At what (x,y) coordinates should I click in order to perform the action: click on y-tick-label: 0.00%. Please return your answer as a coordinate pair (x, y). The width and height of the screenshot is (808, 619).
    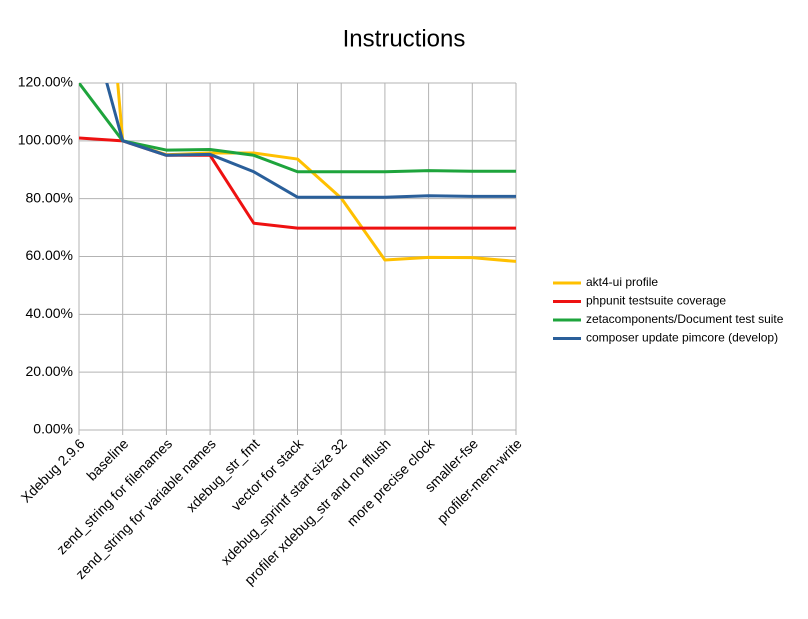
    Looking at the image, I should click on (53, 429).